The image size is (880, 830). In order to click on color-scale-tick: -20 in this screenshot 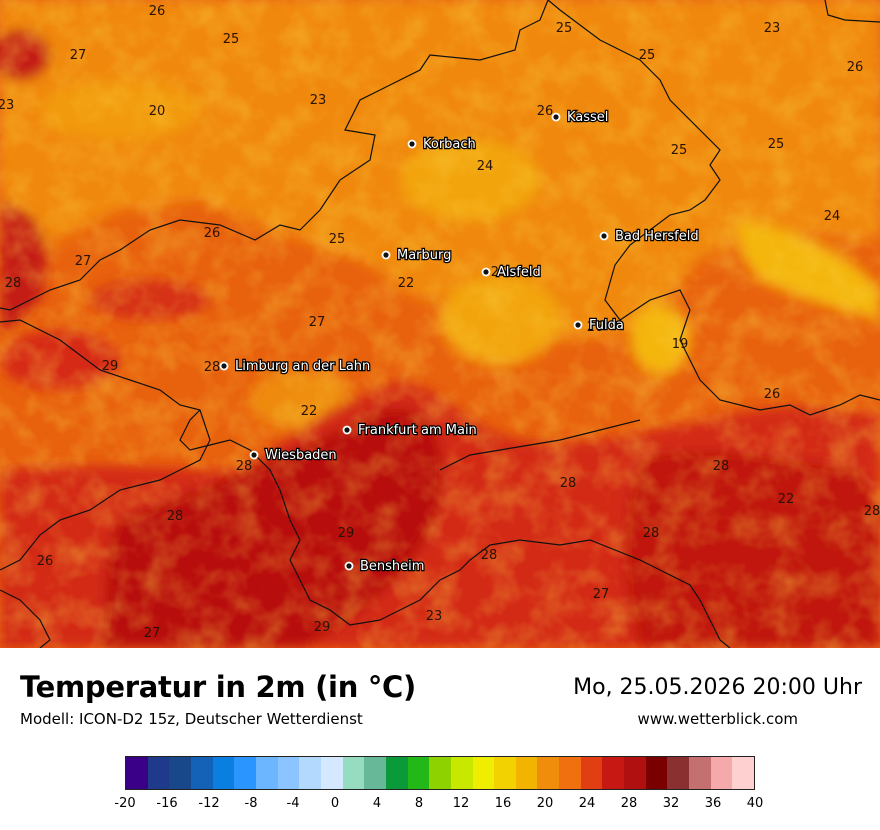, I will do `click(125, 803)`.